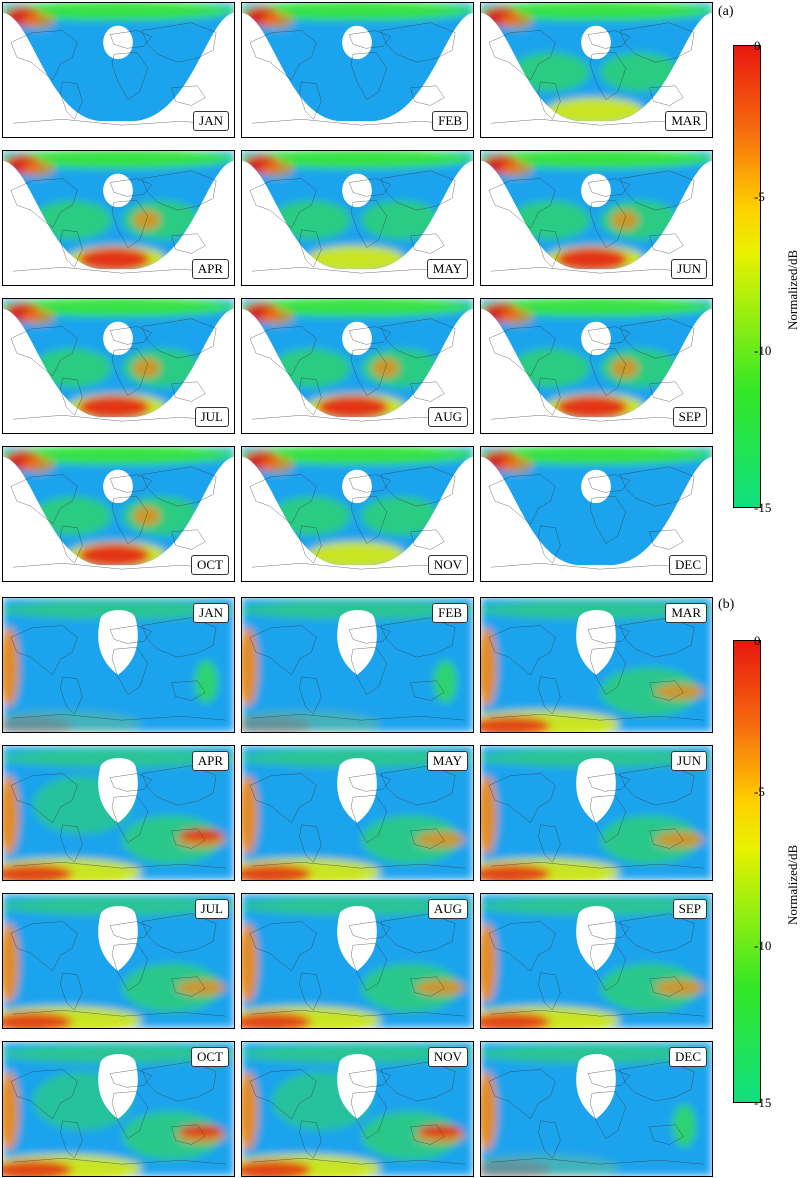 The height and width of the screenshot is (1178, 800). Describe the element at coordinates (118, 665) in the screenshot. I see `map-b-jan: JAN` at that location.